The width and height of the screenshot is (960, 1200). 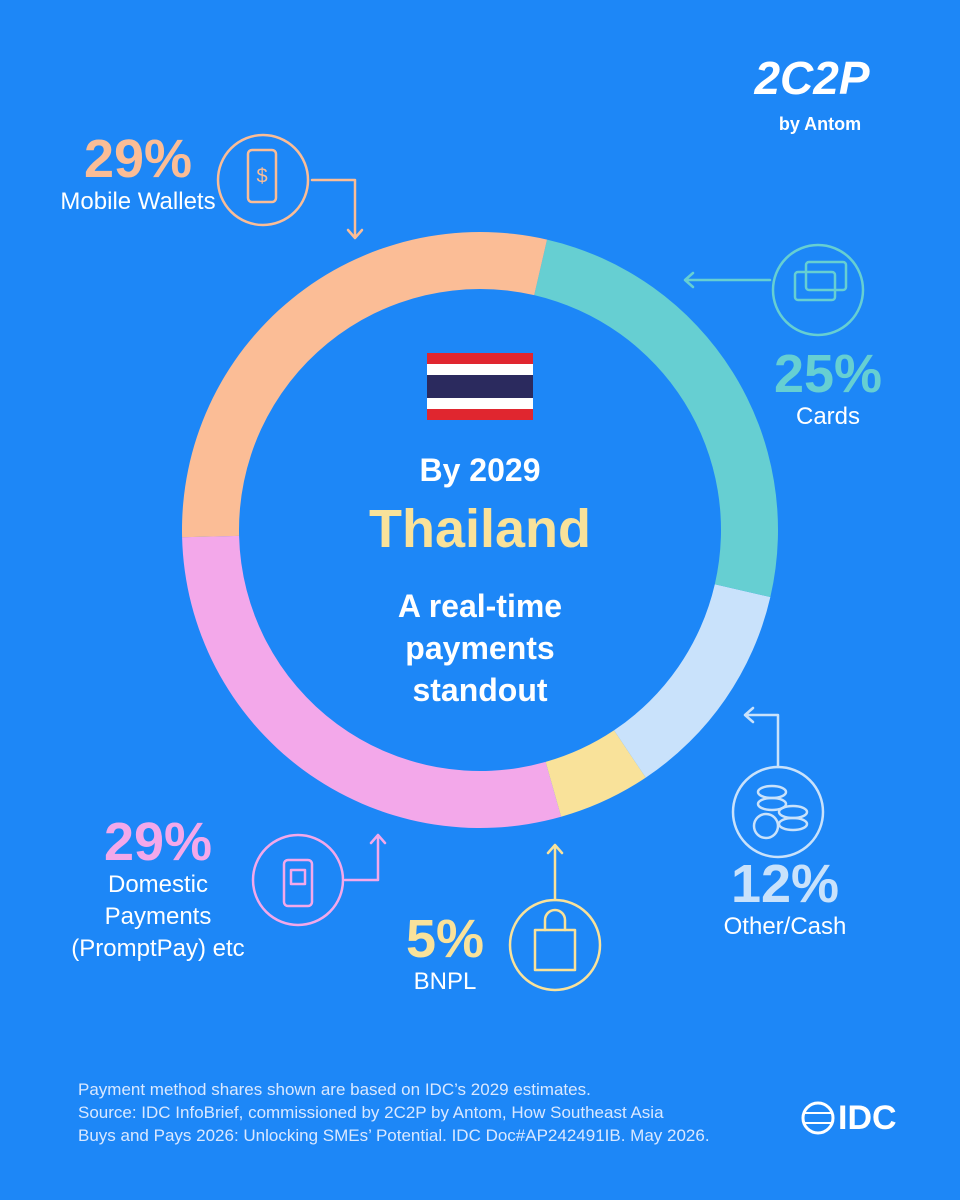 I want to click on center-tagline: A real-time payments standout, so click(x=480, y=648).